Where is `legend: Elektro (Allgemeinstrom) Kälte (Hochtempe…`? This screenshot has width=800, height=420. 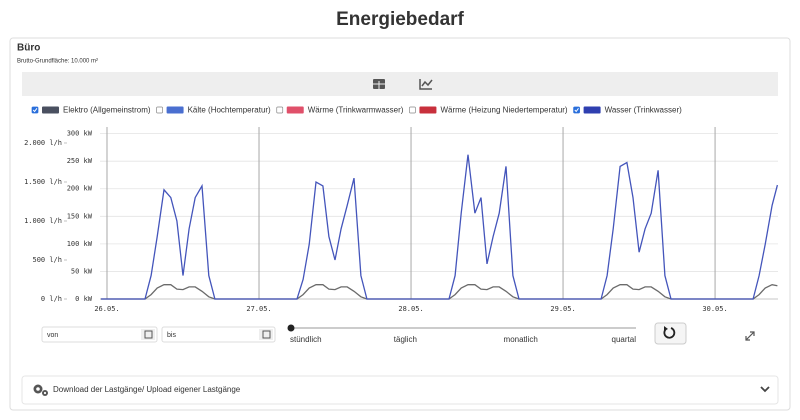
legend: Elektro (Allgemeinstrom) Kälte (Hochtempe… is located at coordinates (357, 110).